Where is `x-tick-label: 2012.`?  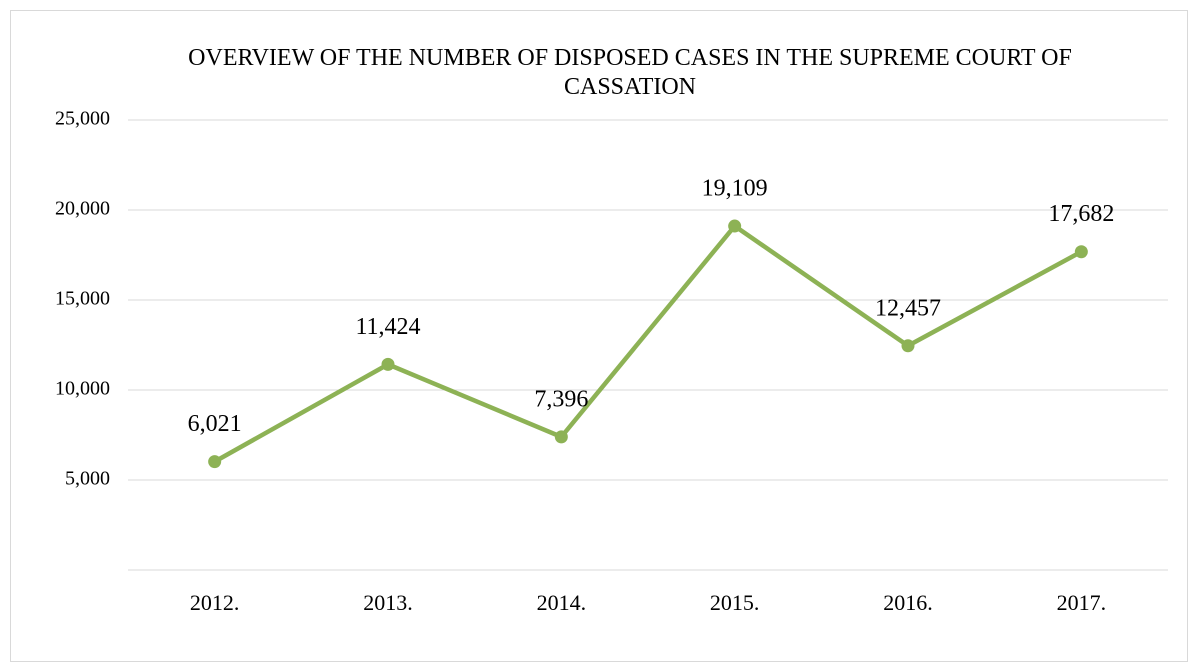
x-tick-label: 2012. is located at coordinates (215, 602).